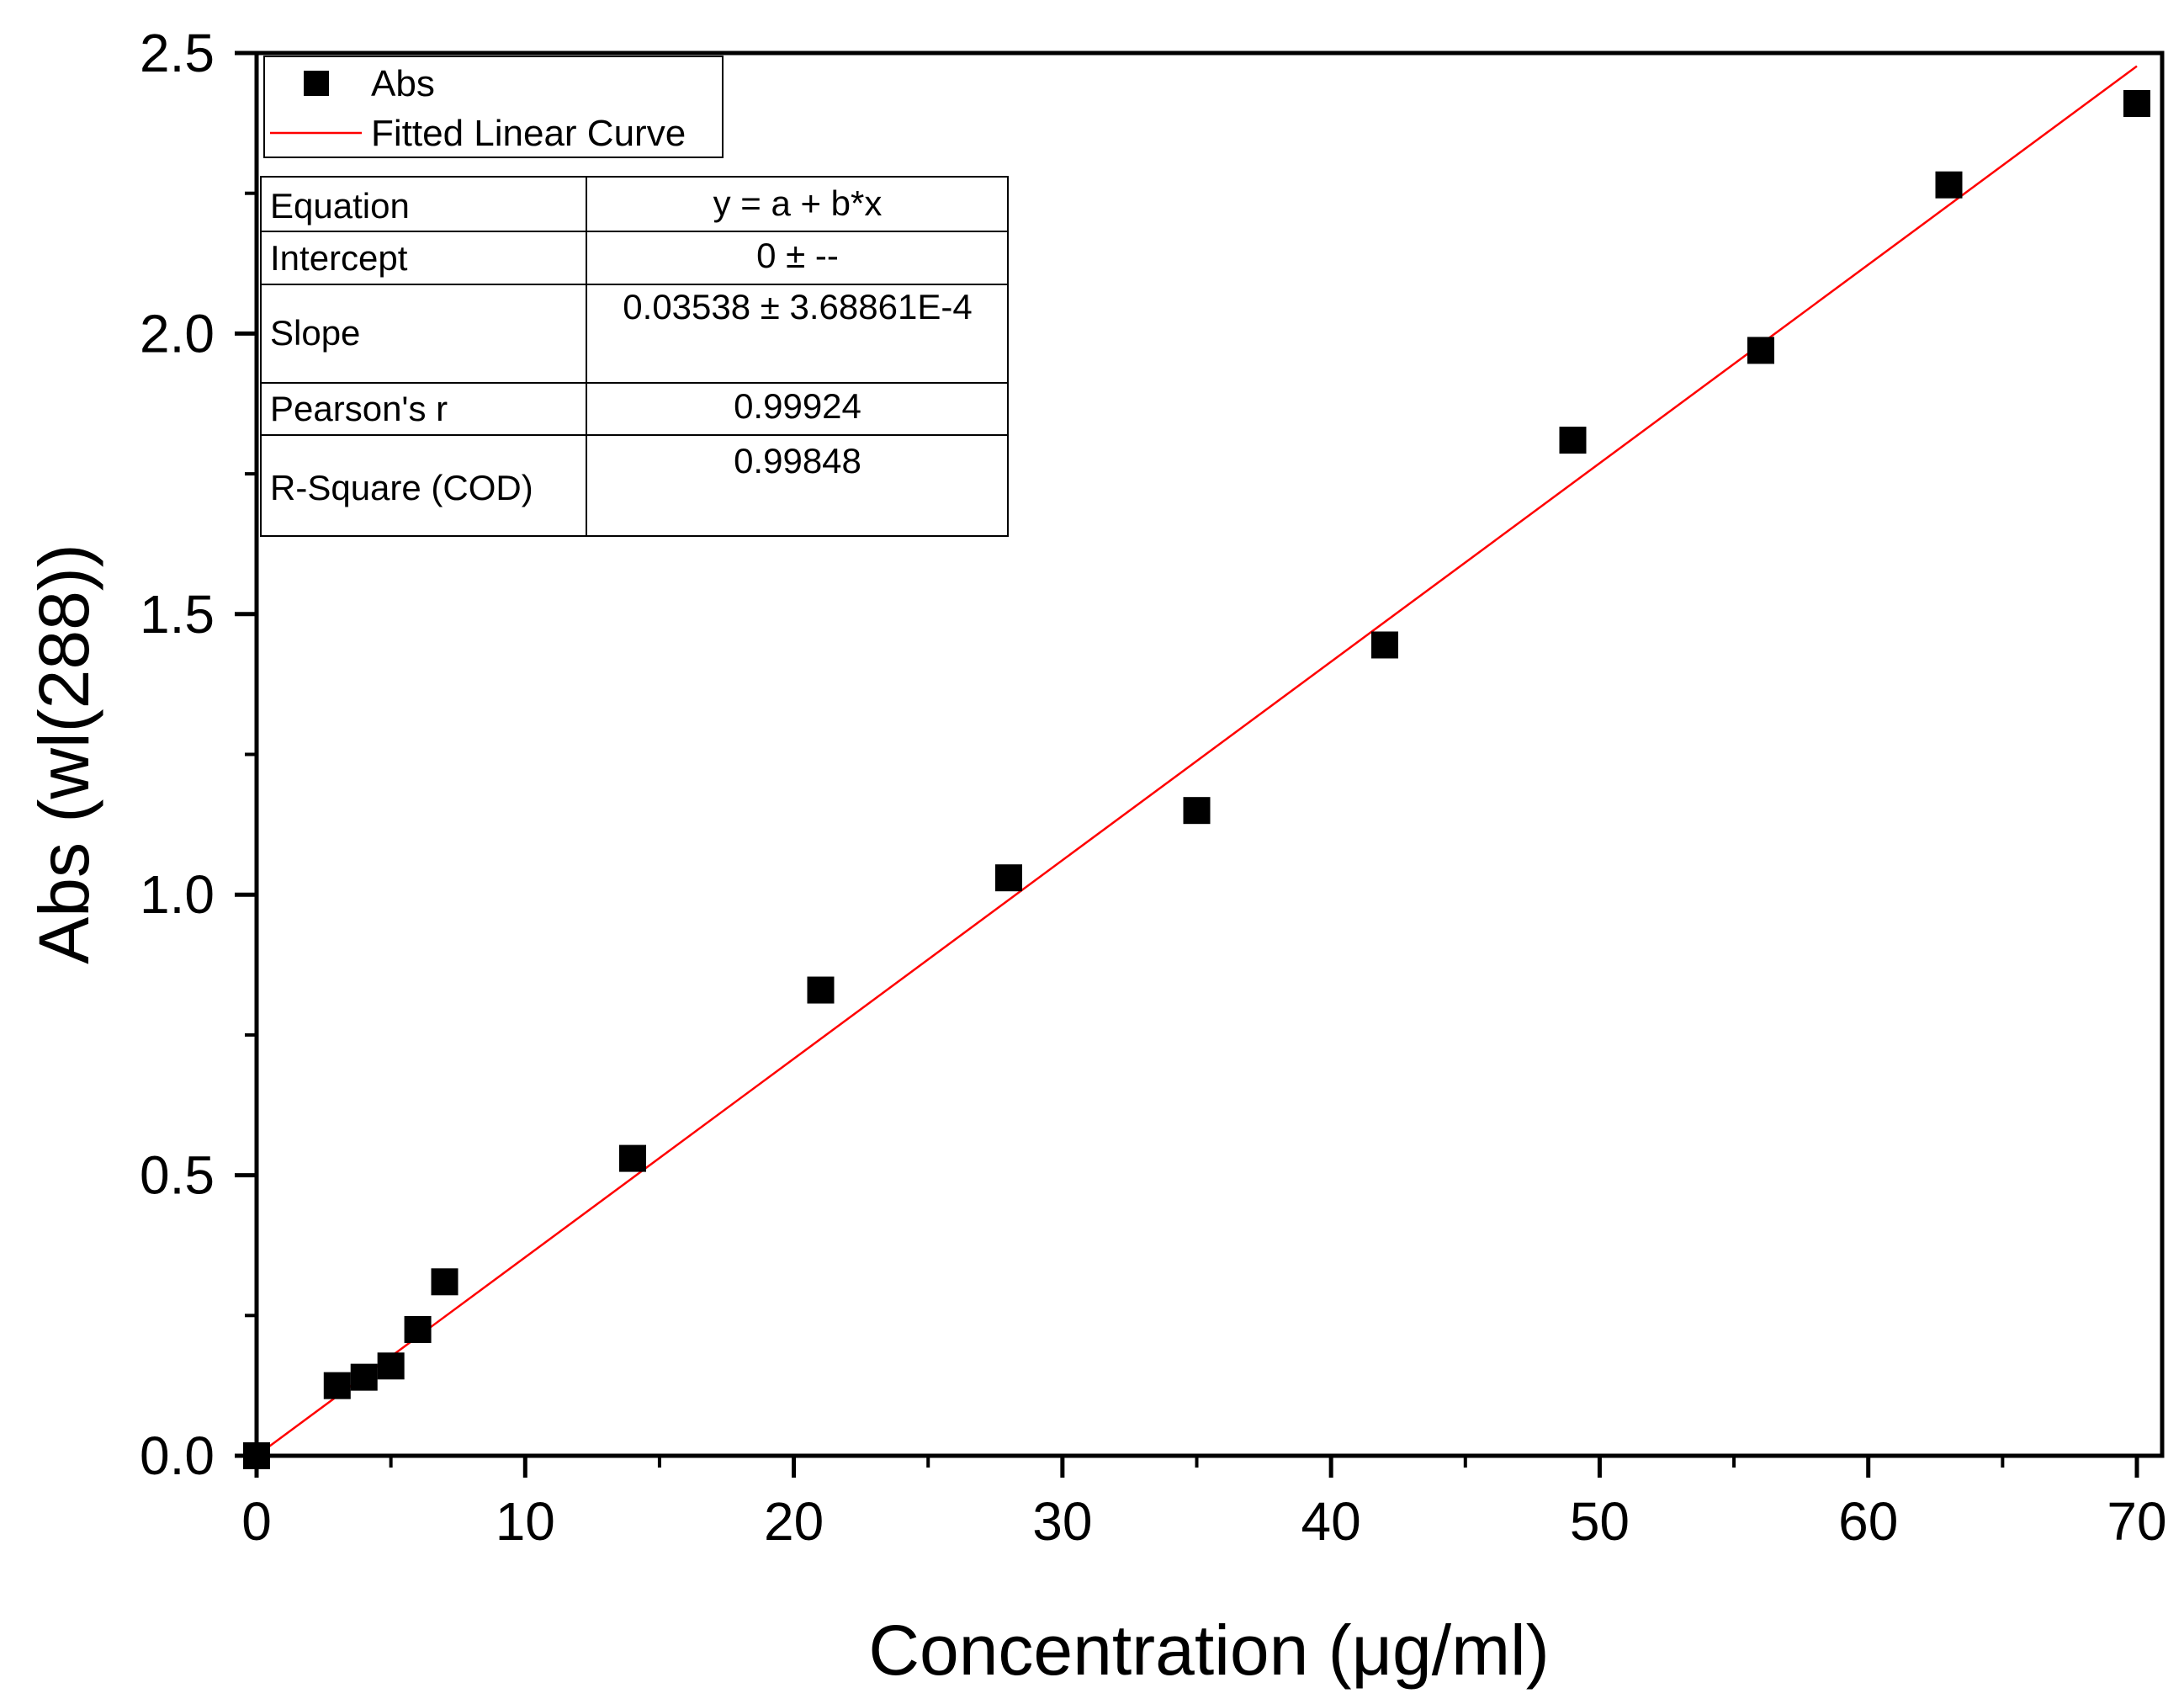  Describe the element at coordinates (797, 460) in the screenshot. I see `table-value-r-square: 0.99848` at that location.